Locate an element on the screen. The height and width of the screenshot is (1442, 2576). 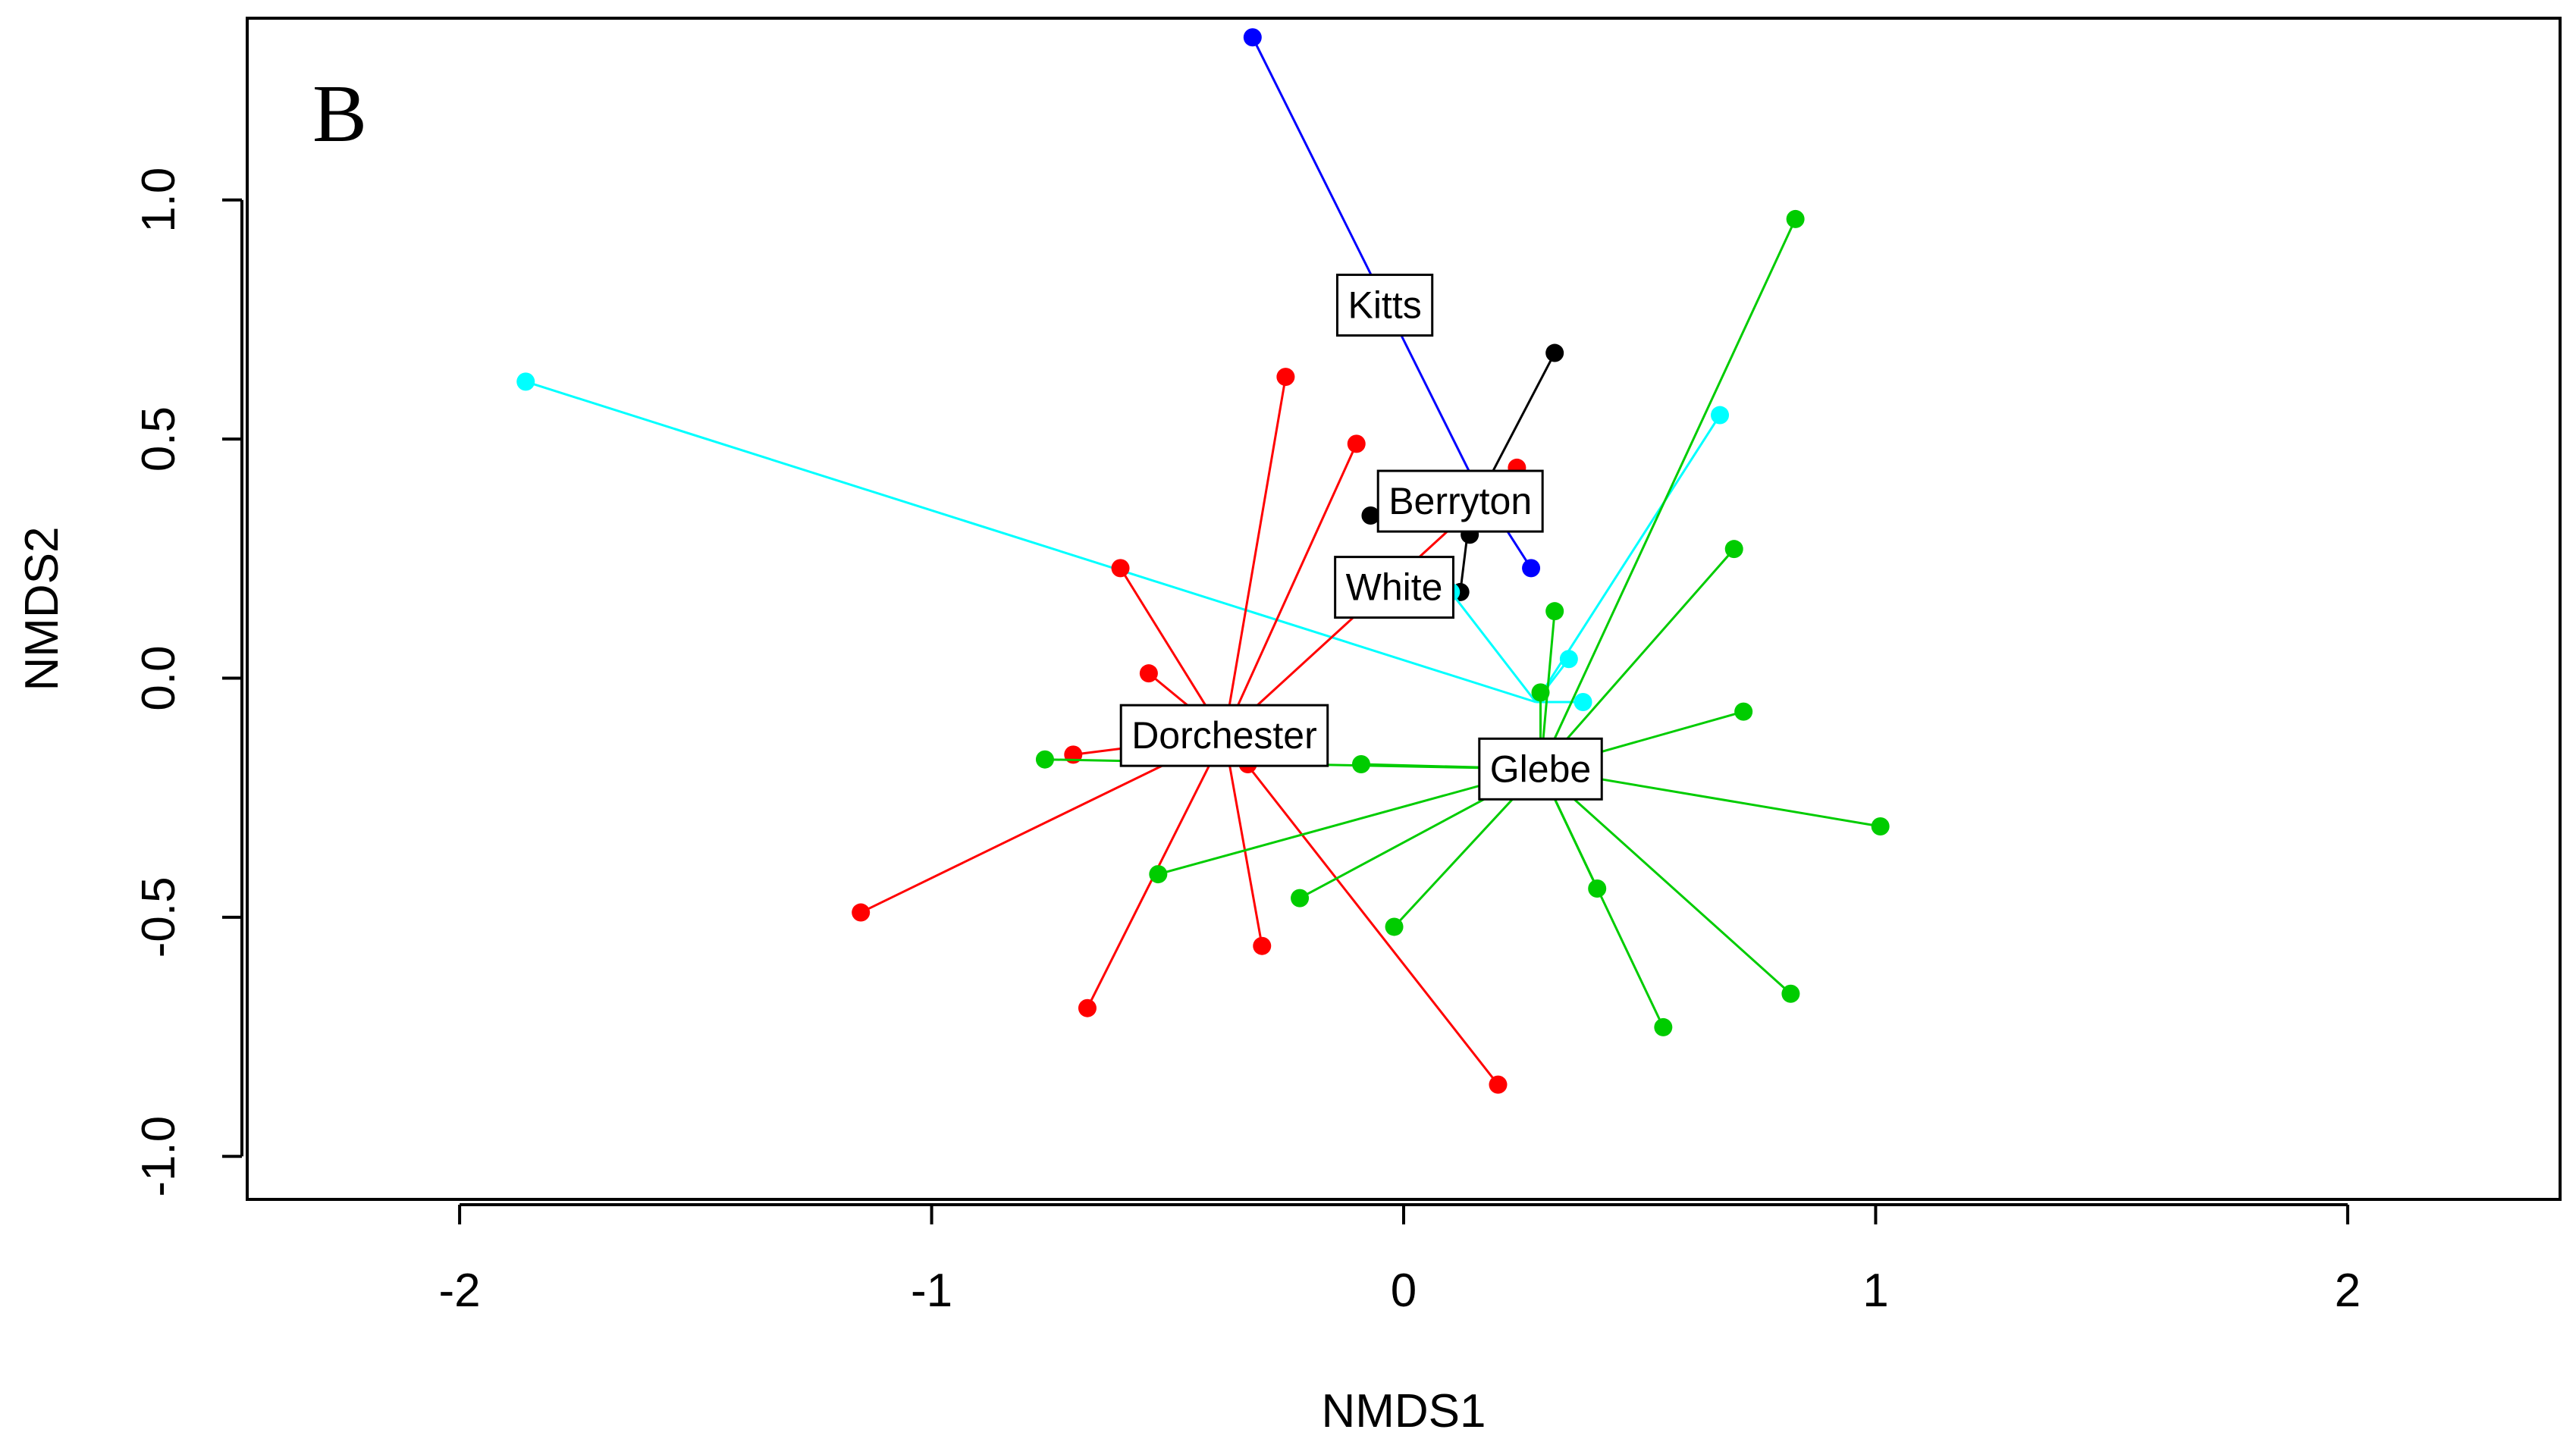
y-axis-title: NMDS2 is located at coordinates (42, 608).